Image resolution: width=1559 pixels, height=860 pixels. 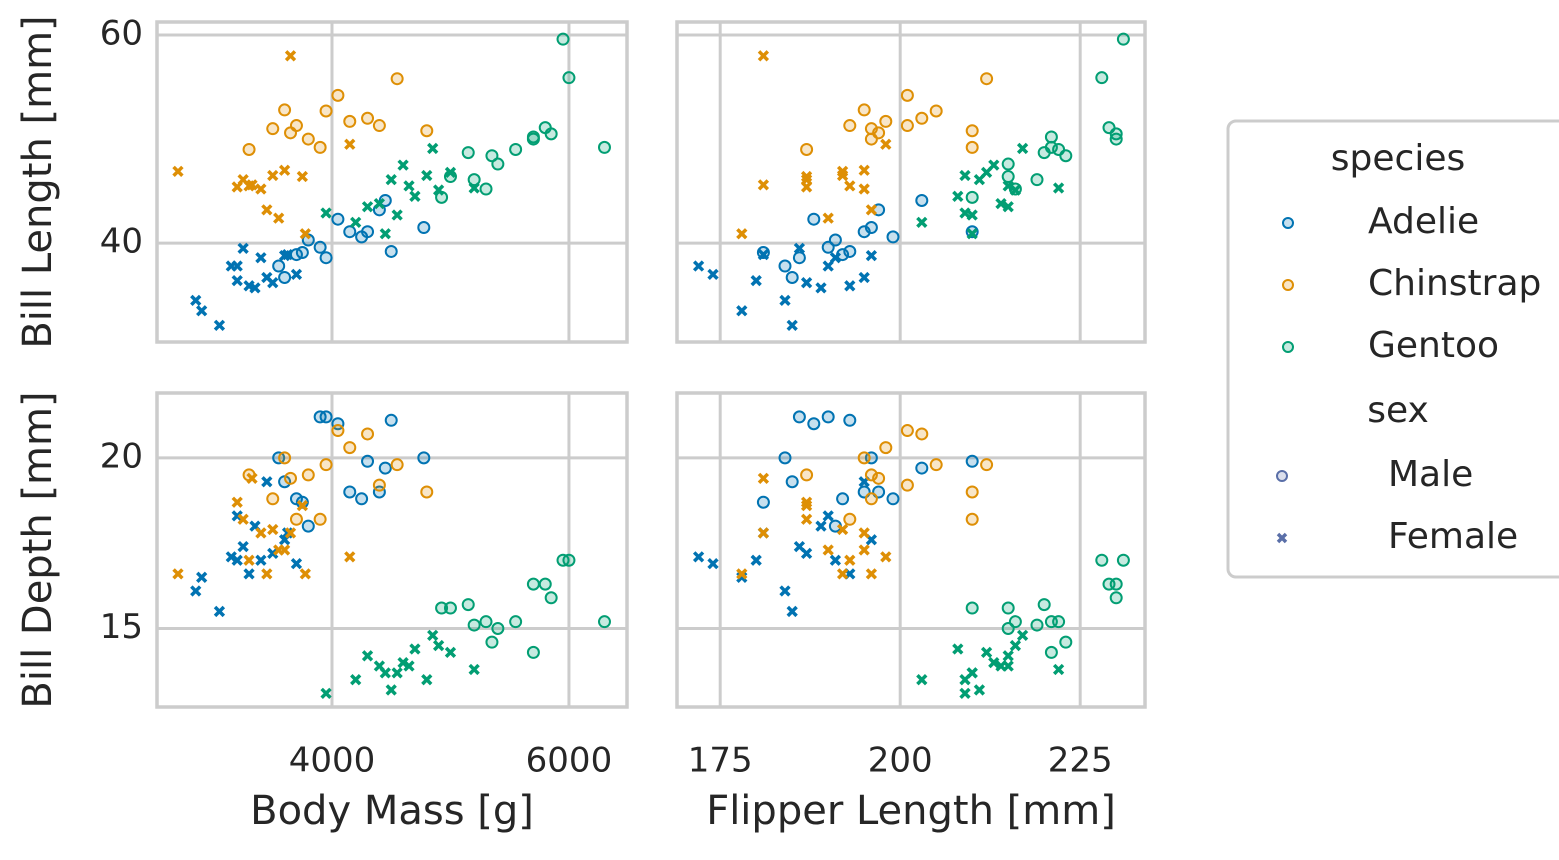 What do you see at coordinates (1430, 474) in the screenshot?
I see `legend-label: Male` at bounding box center [1430, 474].